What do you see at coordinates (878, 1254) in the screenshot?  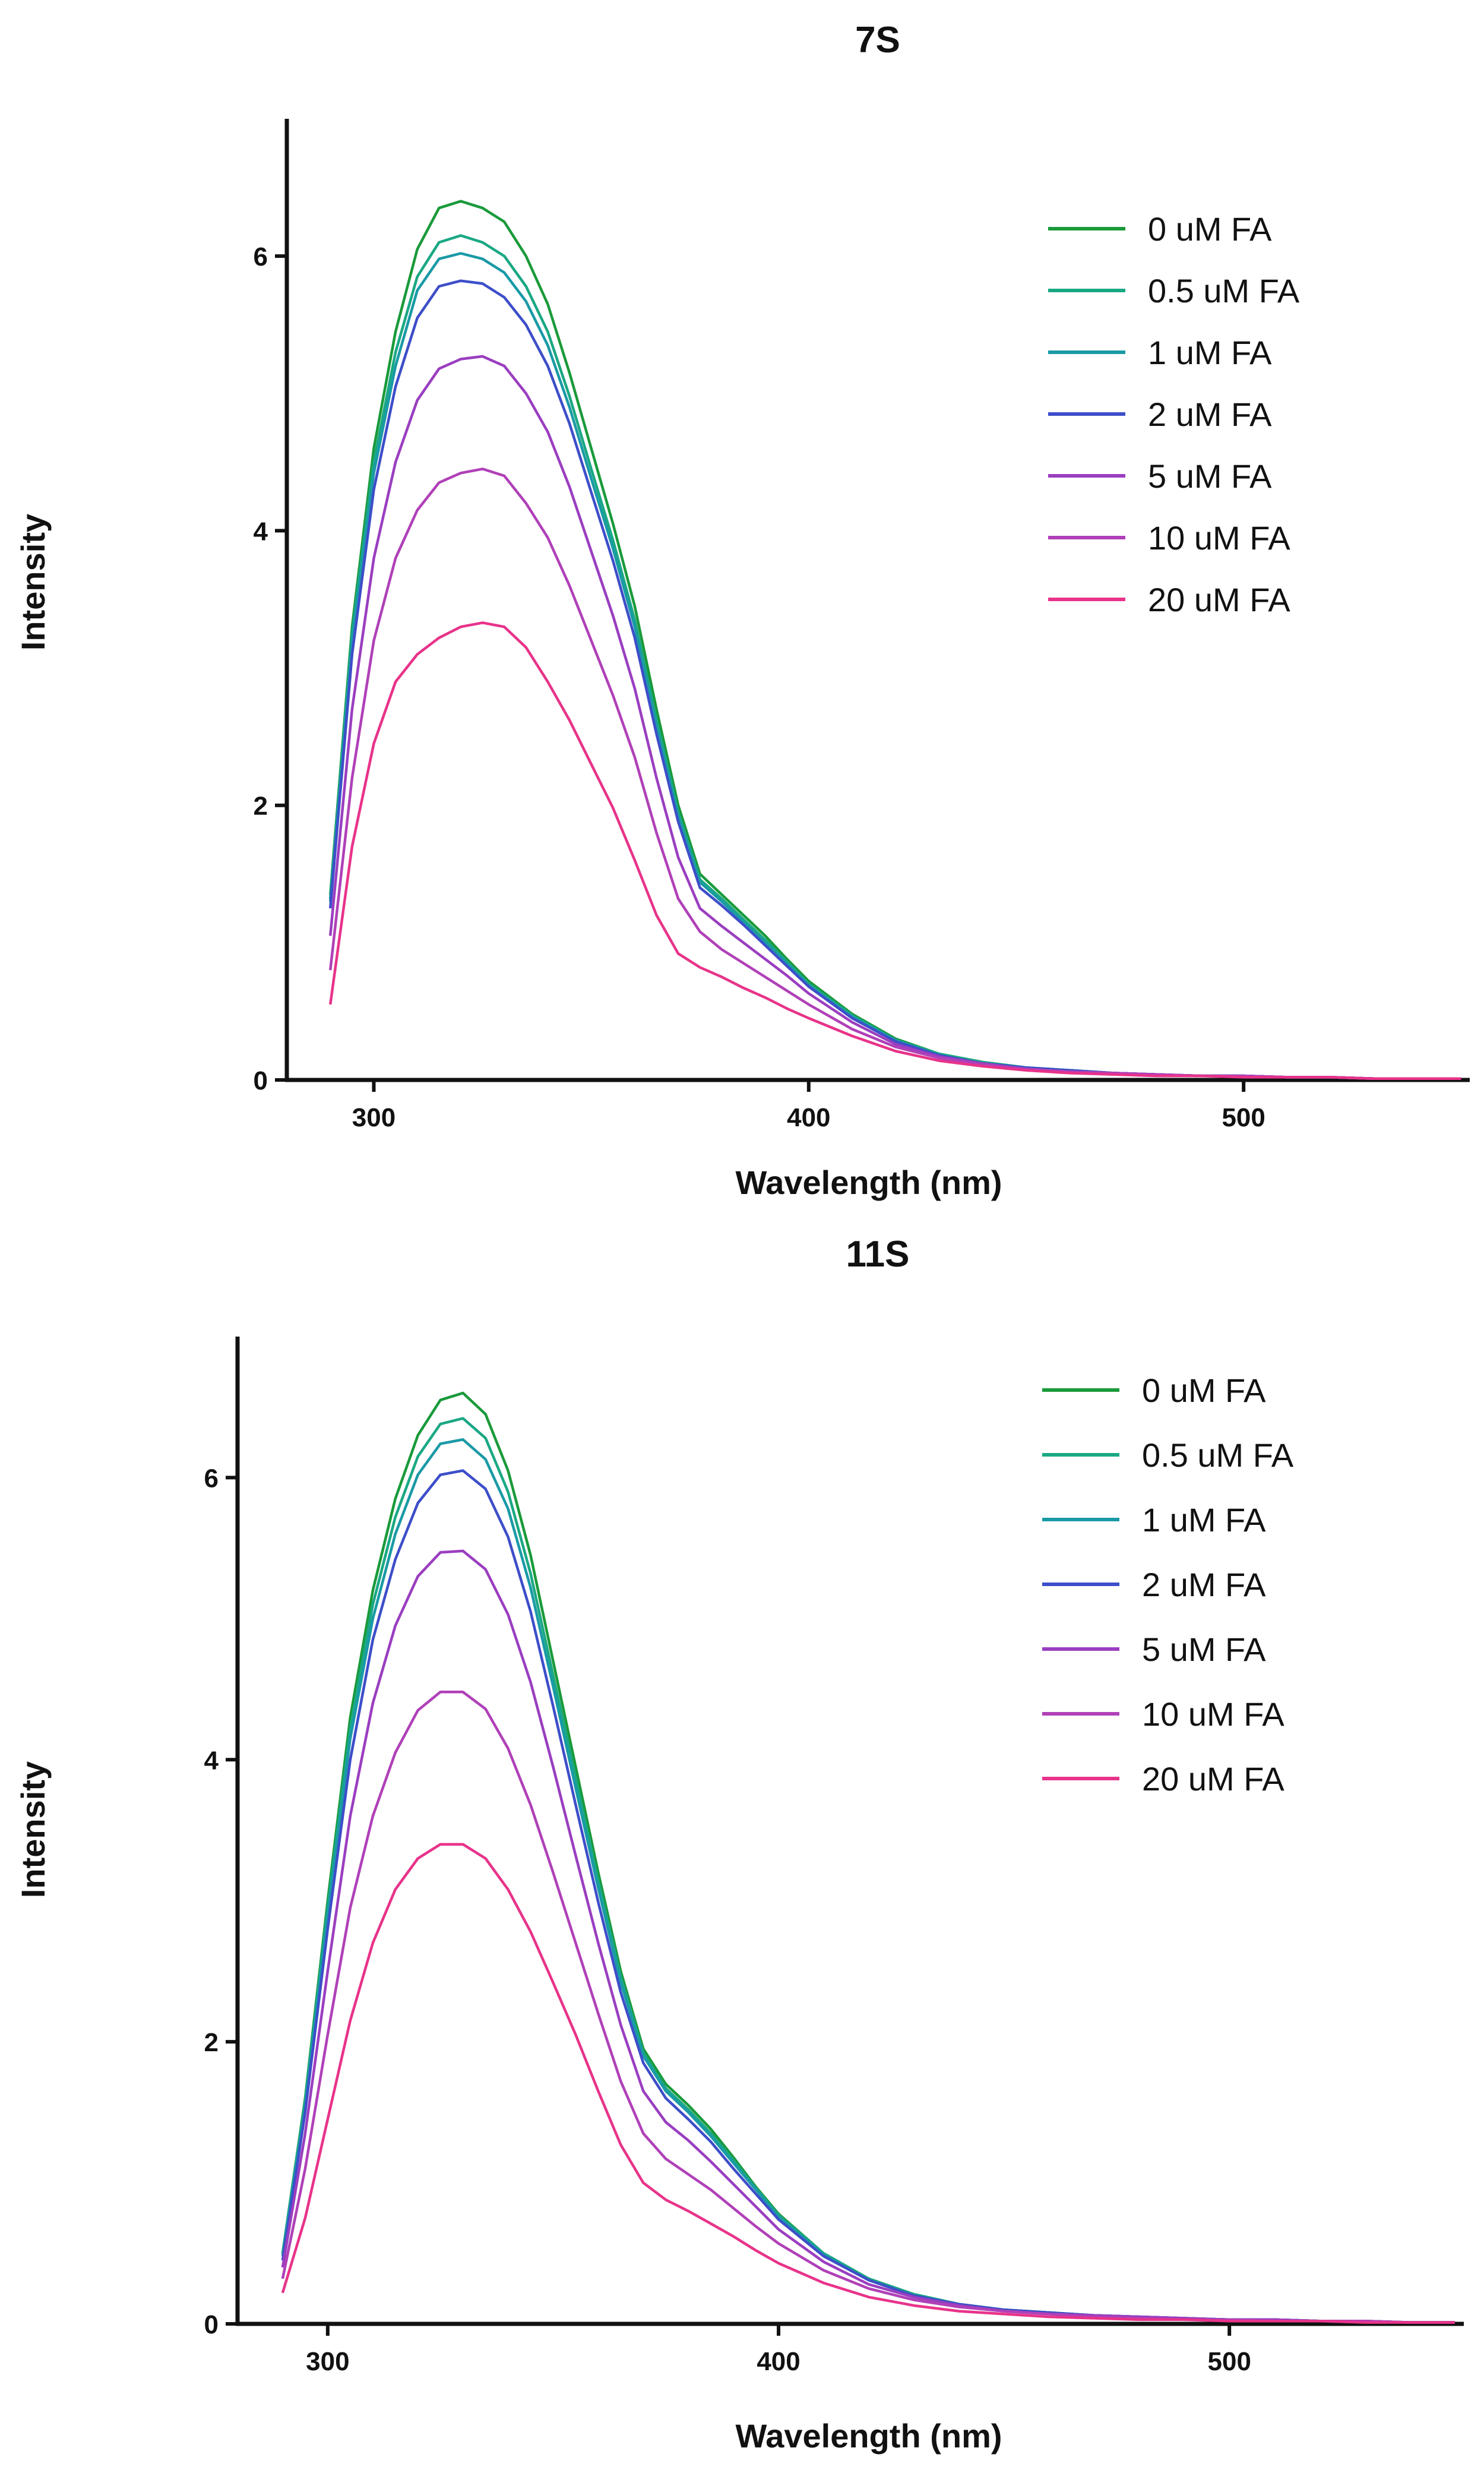 I see `chart-title: 11S` at bounding box center [878, 1254].